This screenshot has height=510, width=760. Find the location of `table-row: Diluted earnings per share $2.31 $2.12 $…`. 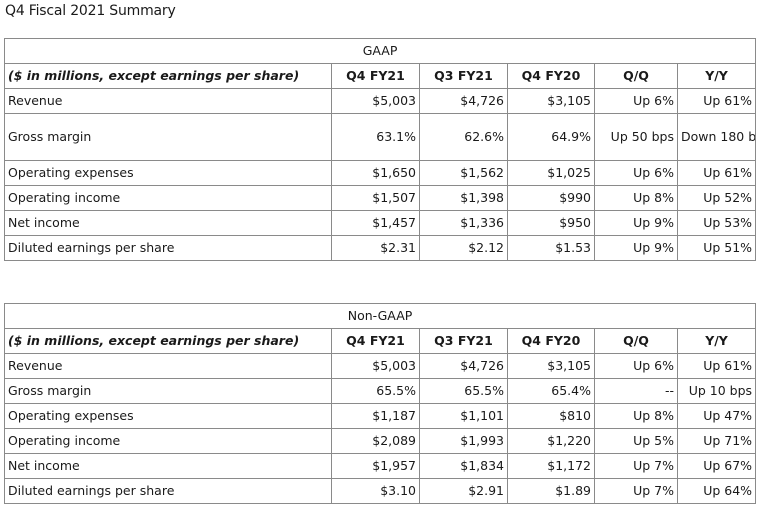

table-row: Diluted earnings per share $2.31 $2.12 $… is located at coordinates (380, 248).